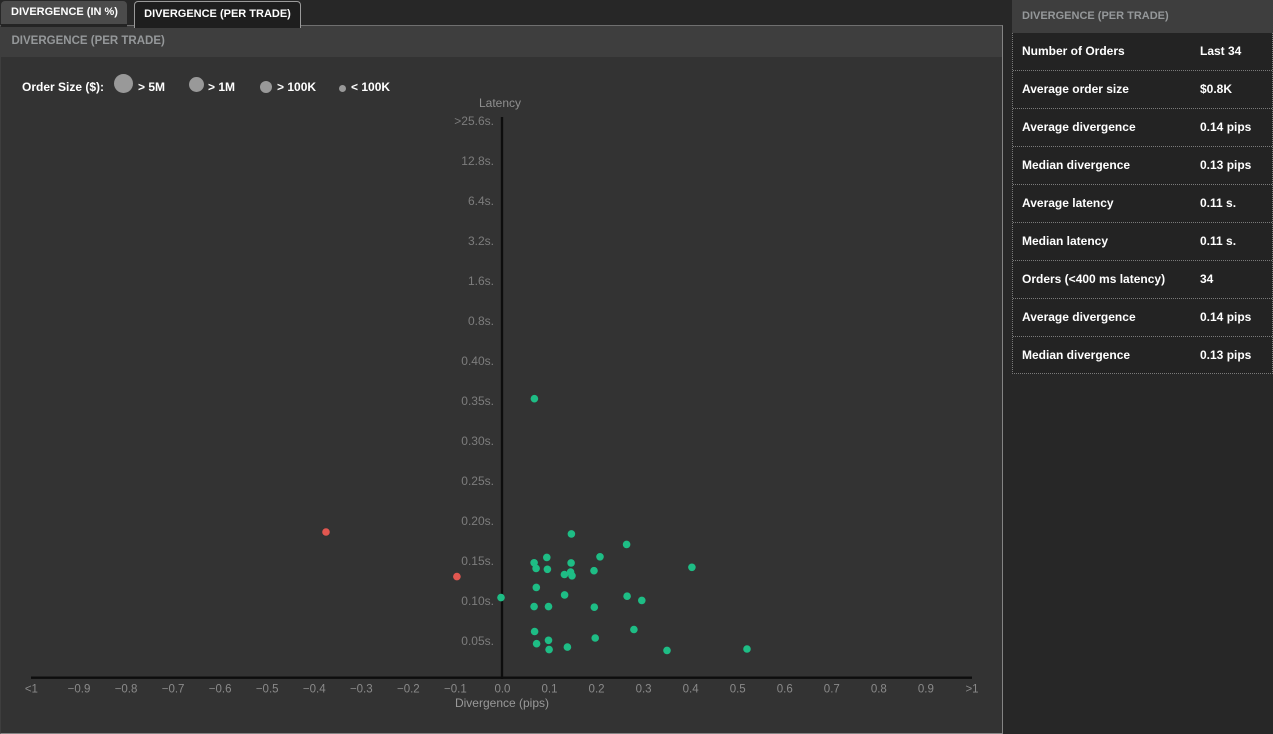 Image resolution: width=1273 pixels, height=734 pixels. Describe the element at coordinates (785, 690) in the screenshot. I see `svg-text: 0.6` at that location.